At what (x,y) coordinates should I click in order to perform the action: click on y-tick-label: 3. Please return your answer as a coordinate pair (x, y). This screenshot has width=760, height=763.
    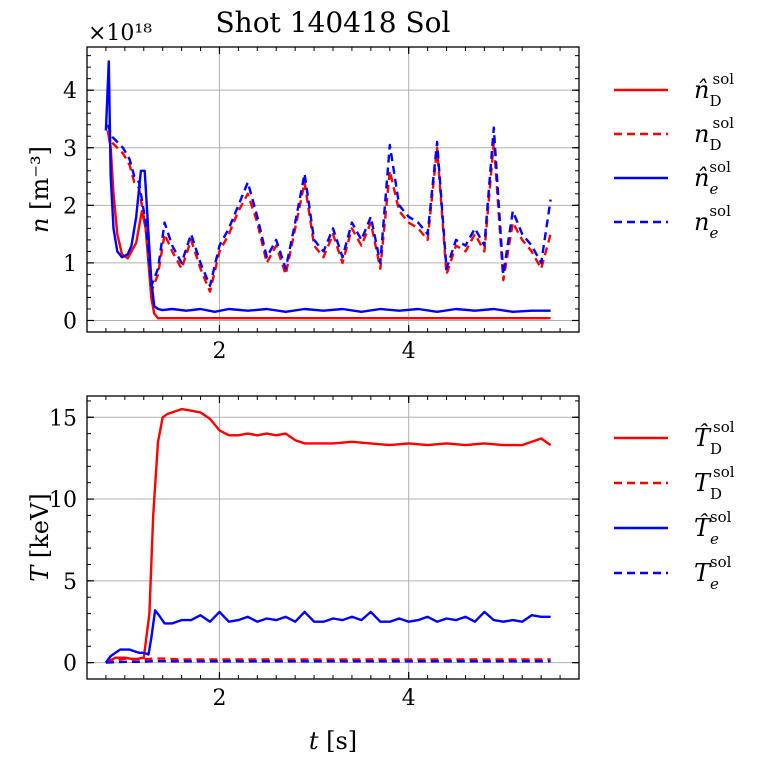
    Looking at the image, I should click on (70, 149).